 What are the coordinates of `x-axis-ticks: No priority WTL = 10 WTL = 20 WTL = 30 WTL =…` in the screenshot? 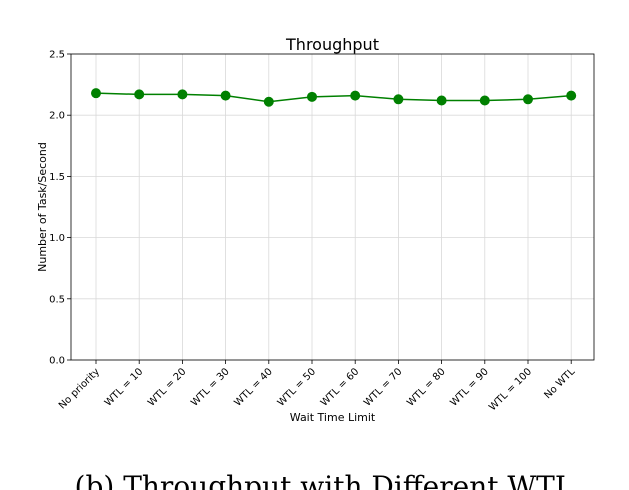 It's located at (317, 386).